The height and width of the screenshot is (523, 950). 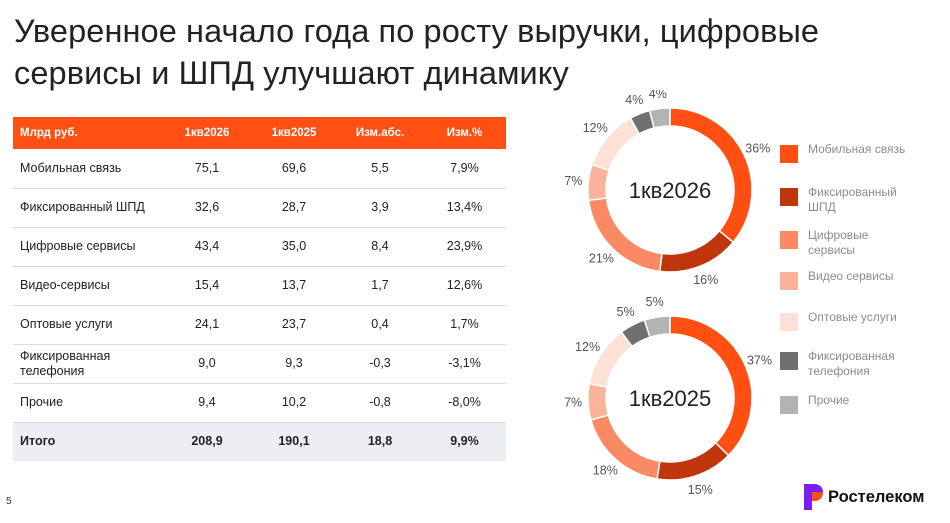 I want to click on header-abs-change: Изм.абс., so click(x=380, y=133).